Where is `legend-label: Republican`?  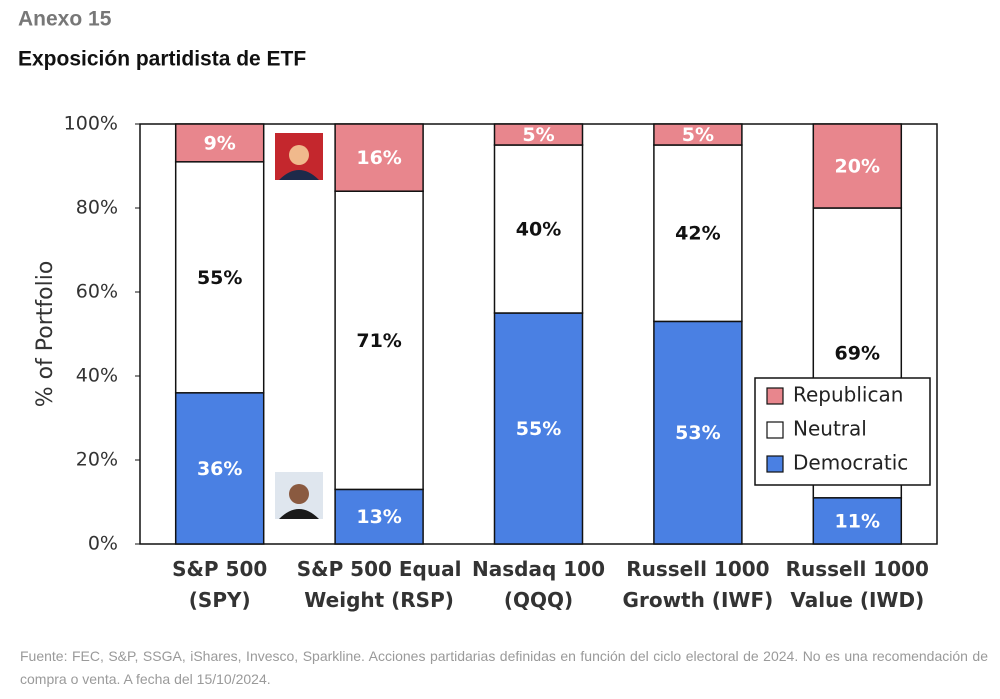
legend-label: Republican is located at coordinates (848, 395).